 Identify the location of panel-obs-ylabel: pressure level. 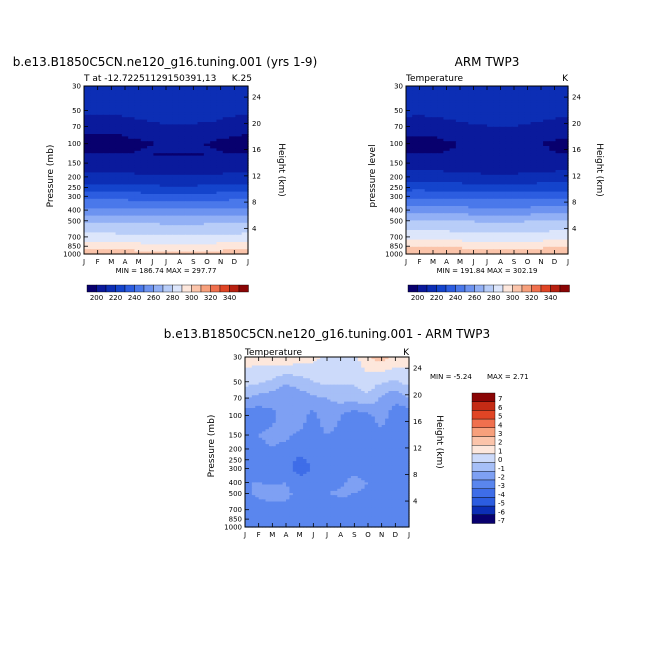
(373, 175).